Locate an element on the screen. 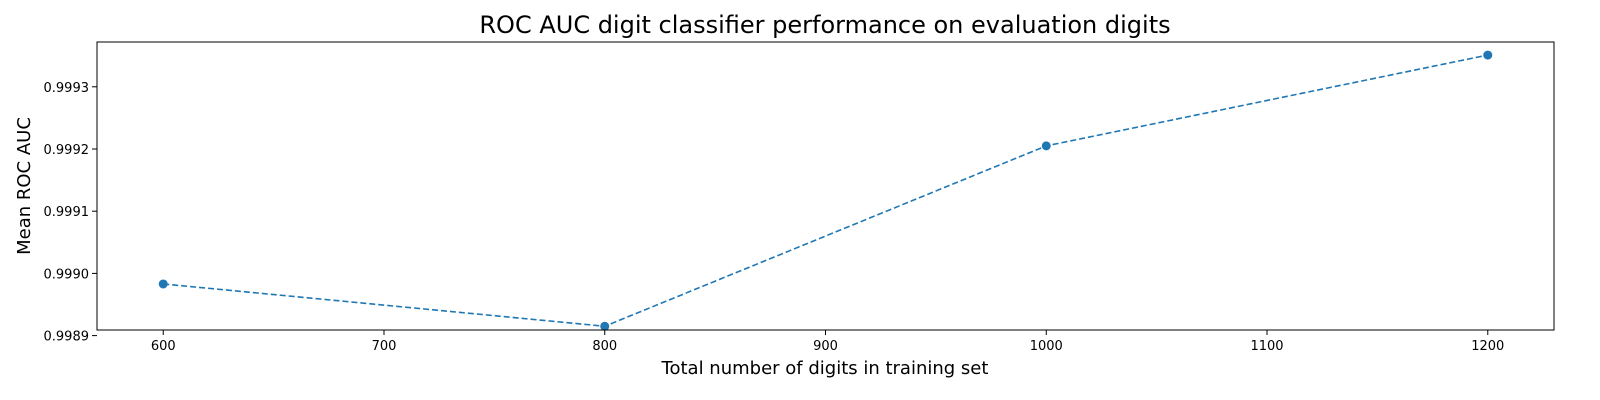 The image size is (1600, 400). x-tick-label: 800 is located at coordinates (604, 346).